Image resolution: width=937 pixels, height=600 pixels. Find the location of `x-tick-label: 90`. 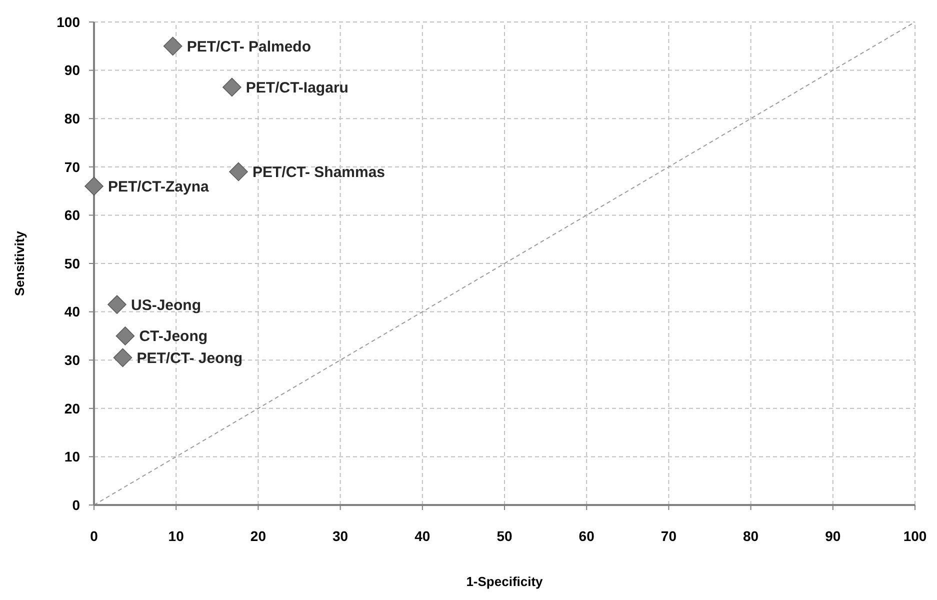

x-tick-label: 90 is located at coordinates (833, 536).